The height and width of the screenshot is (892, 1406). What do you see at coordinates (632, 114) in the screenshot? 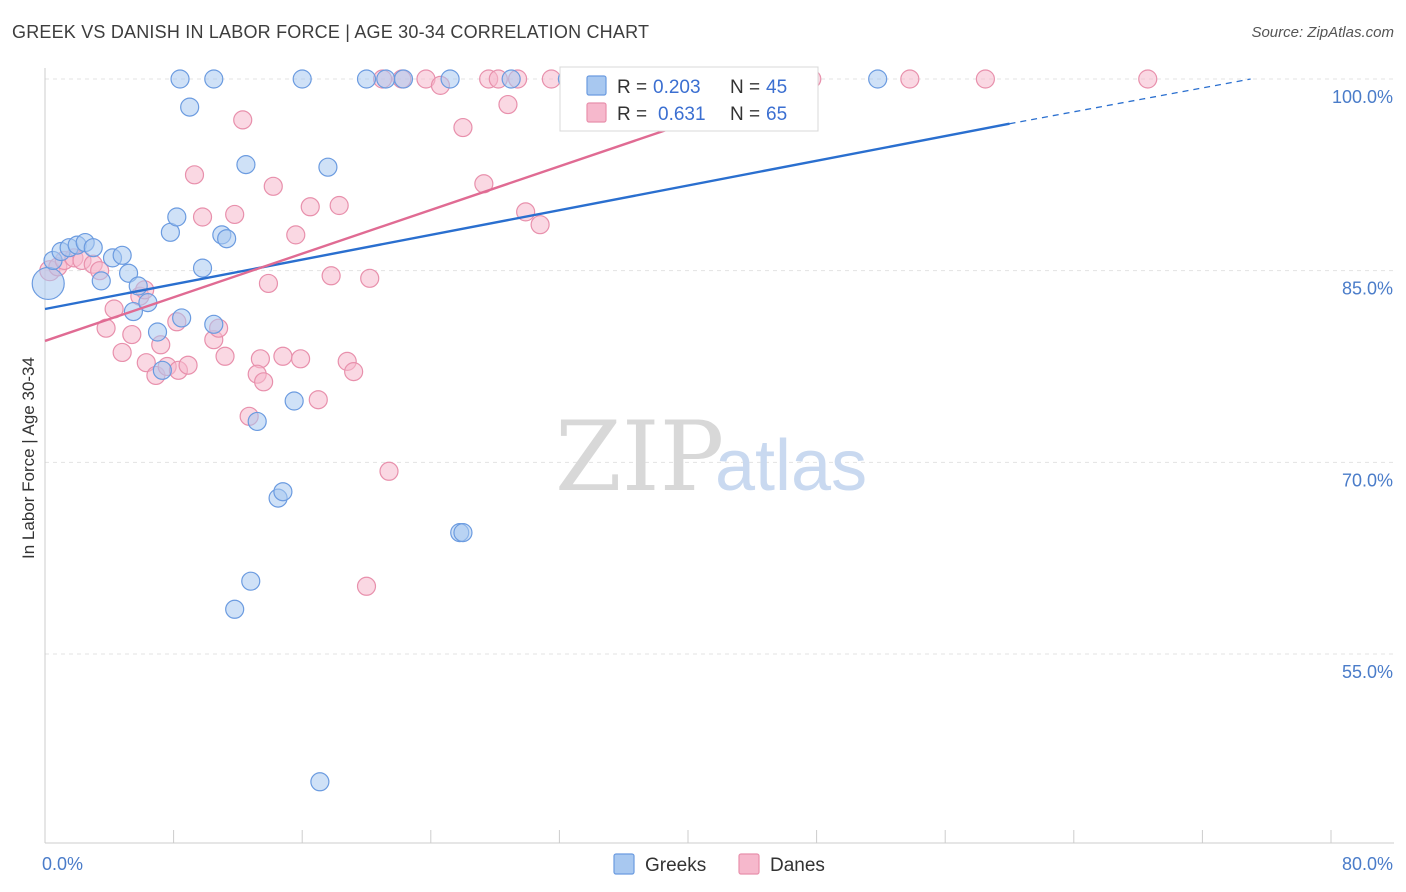
I see `legend-r-label-danes: R =` at bounding box center [632, 114].